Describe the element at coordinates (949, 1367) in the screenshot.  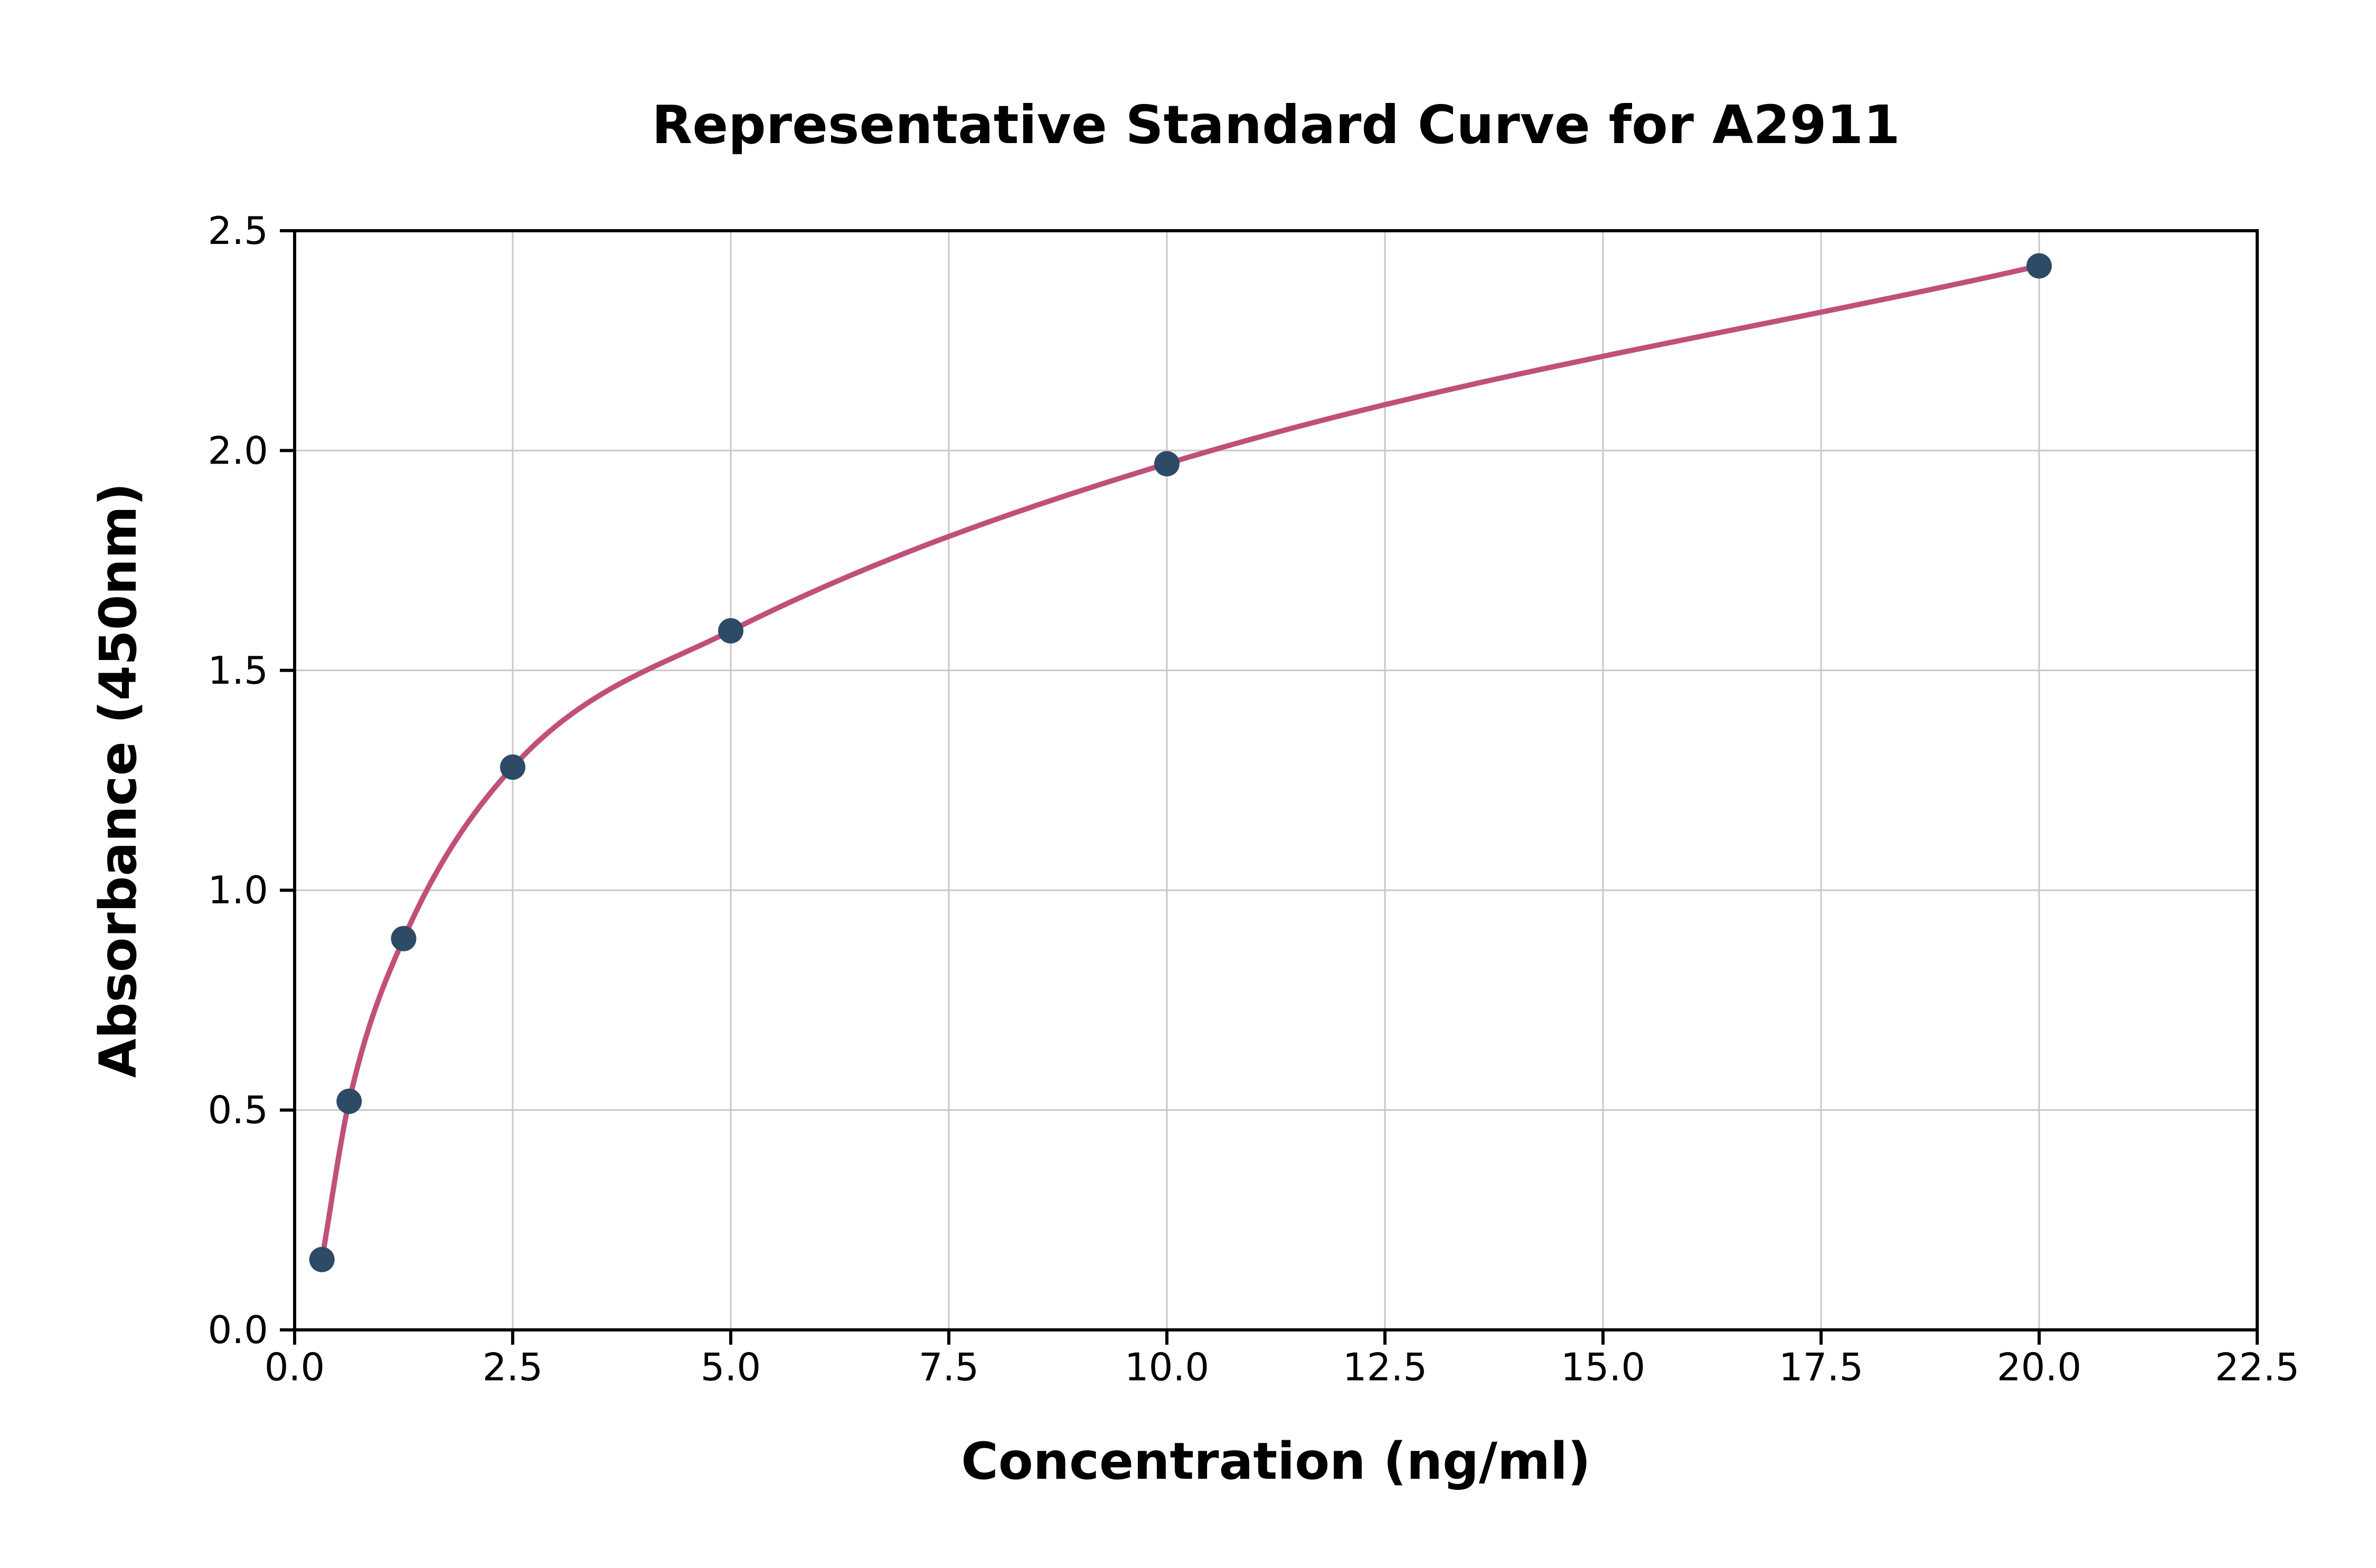
I see `x-tick-label: 7.5` at that location.